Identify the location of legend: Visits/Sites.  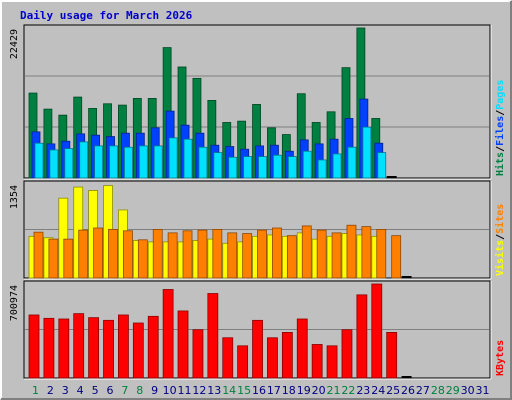
(500, 240).